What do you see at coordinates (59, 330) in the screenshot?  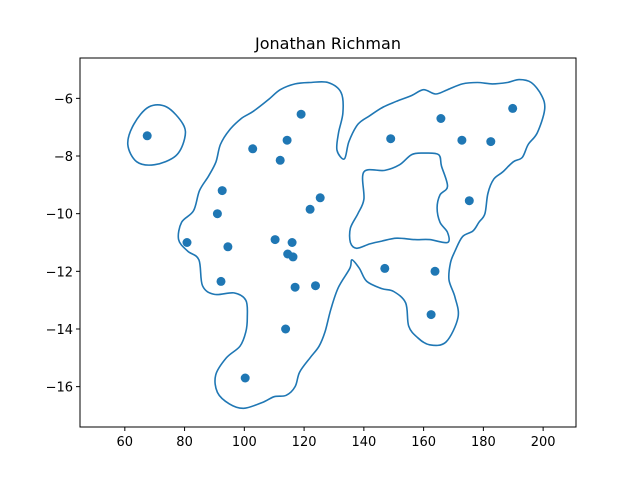 I see `y-tick-label: −14` at bounding box center [59, 330].